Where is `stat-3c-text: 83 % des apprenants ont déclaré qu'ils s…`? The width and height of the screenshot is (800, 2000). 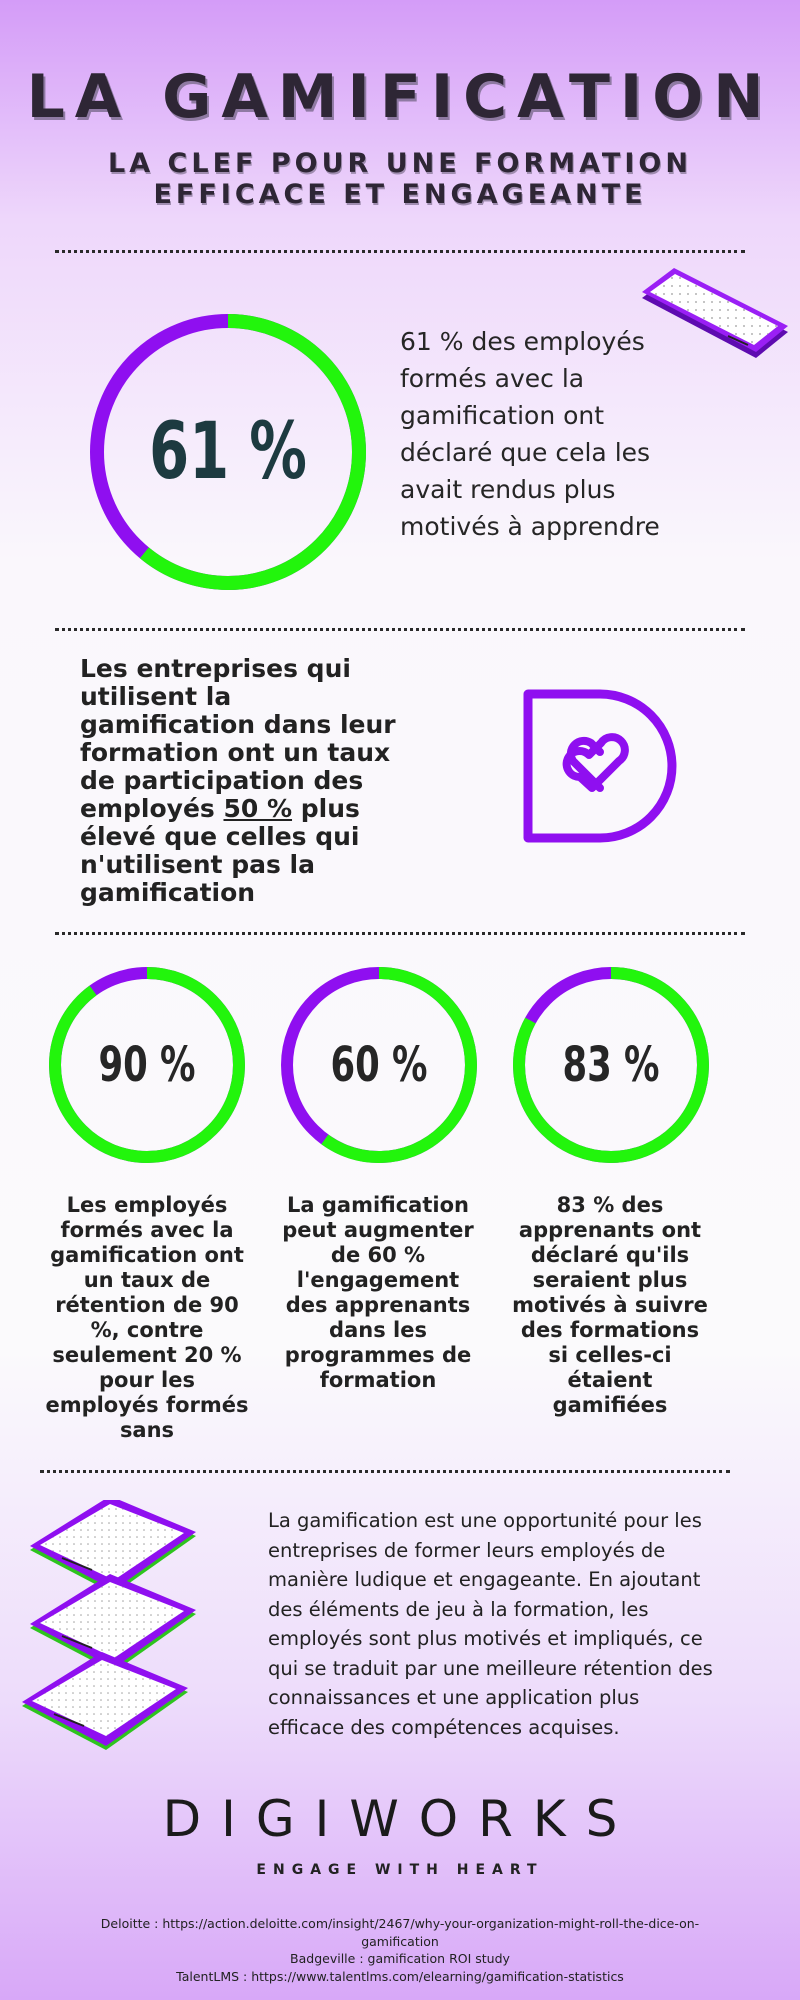 stat-3c-text: 83 % des apprenants ont déclaré qu'ils s… is located at coordinates (610, 1305).